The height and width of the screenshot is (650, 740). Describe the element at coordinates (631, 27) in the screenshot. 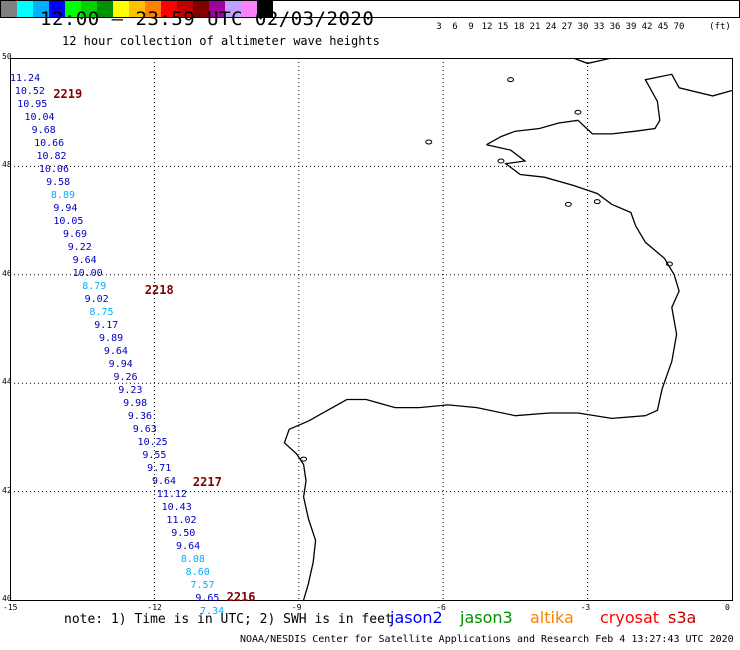

I see `scale-label: 39` at that location.